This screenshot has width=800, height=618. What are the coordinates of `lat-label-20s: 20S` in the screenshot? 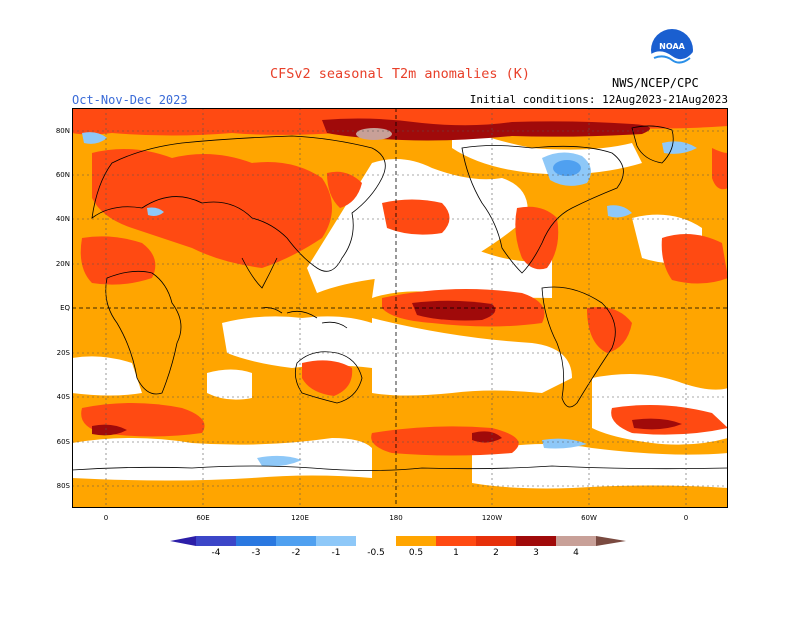 It's located at (63, 353).